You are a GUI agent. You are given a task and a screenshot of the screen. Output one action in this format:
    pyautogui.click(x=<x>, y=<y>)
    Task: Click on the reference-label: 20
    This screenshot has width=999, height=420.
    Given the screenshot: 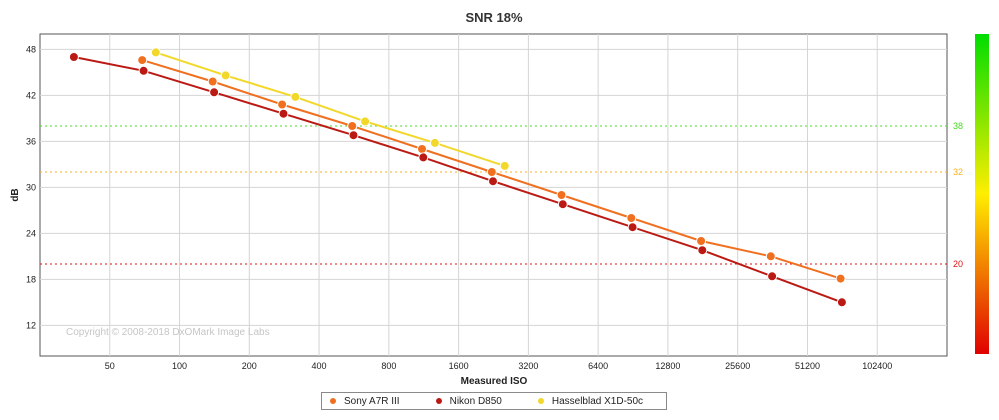 What is the action you would take?
    pyautogui.click(x=958, y=264)
    